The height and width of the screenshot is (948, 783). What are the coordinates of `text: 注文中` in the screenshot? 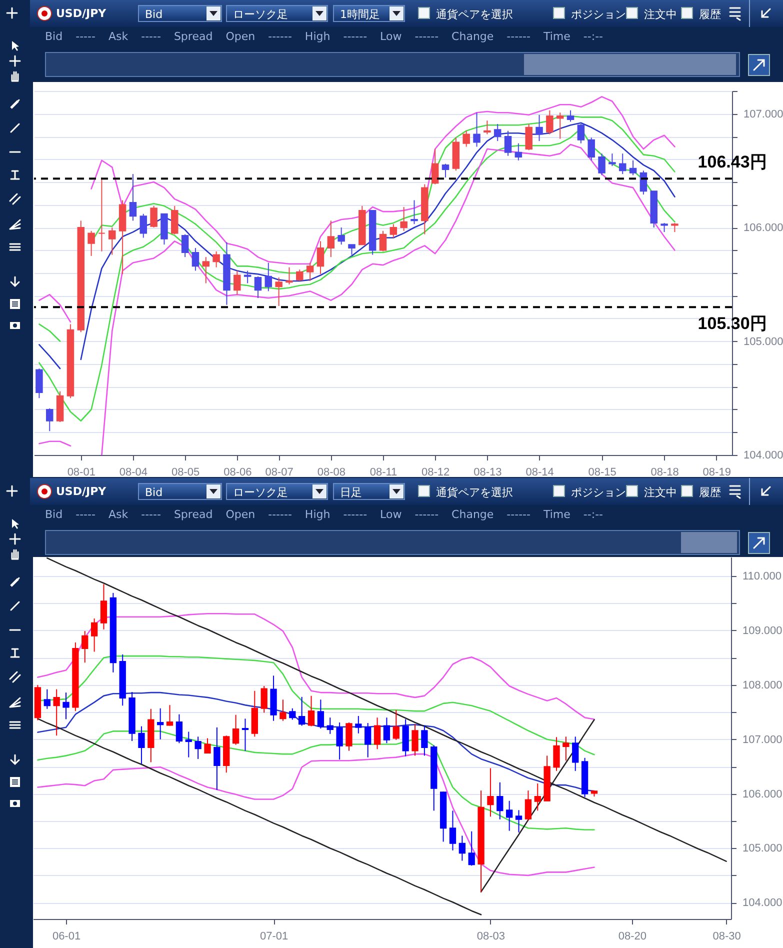 It's located at (660, 492).